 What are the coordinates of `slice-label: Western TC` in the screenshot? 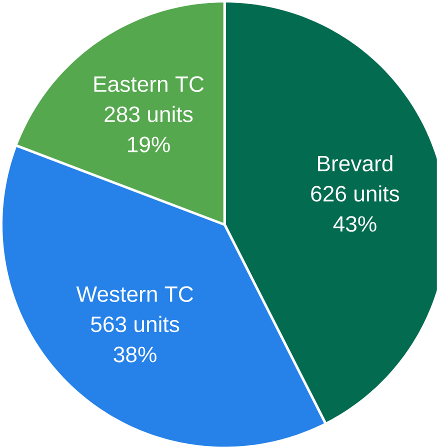 It's located at (135, 294).